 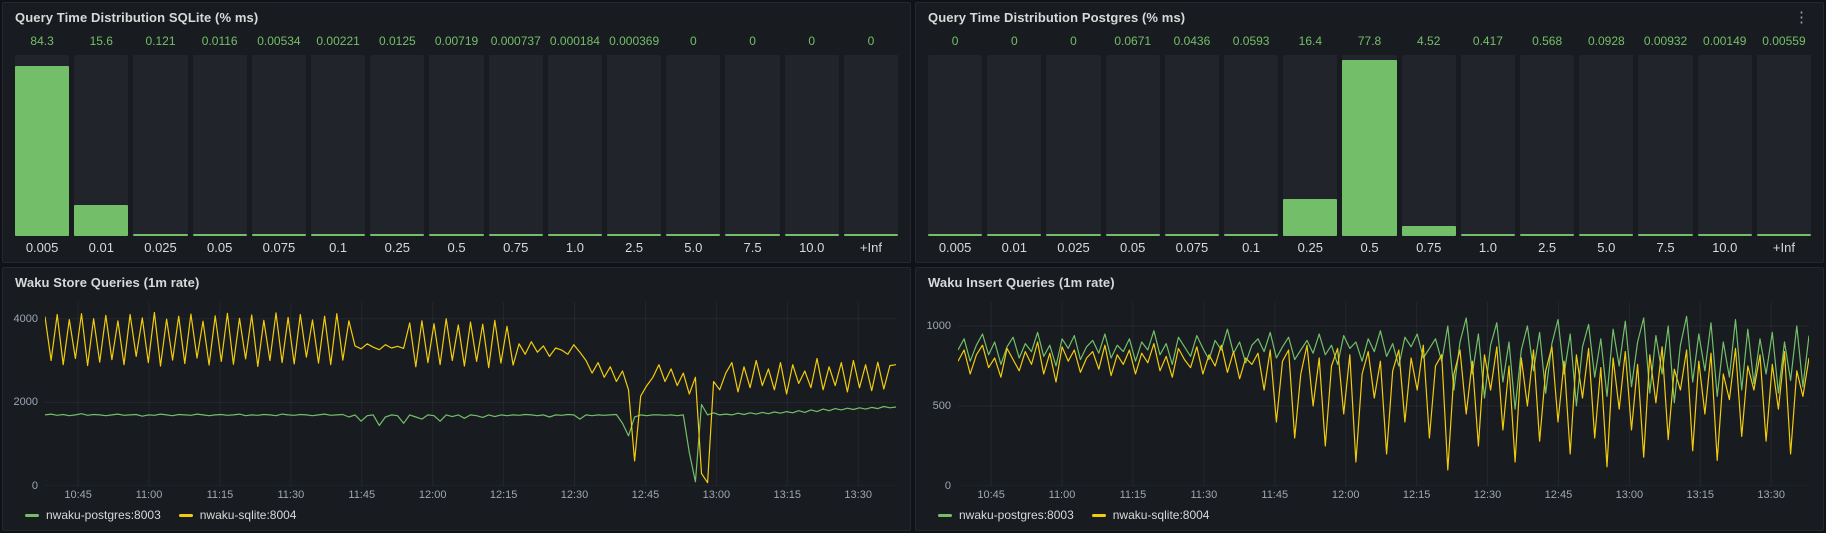 What do you see at coordinates (1057, 17) in the screenshot?
I see `panel-title: Query Time Distribution Postgres (% ms)` at bounding box center [1057, 17].